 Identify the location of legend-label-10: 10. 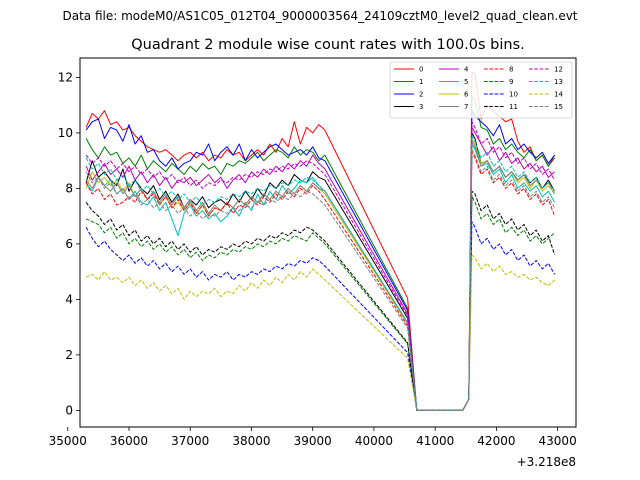
(513, 95).